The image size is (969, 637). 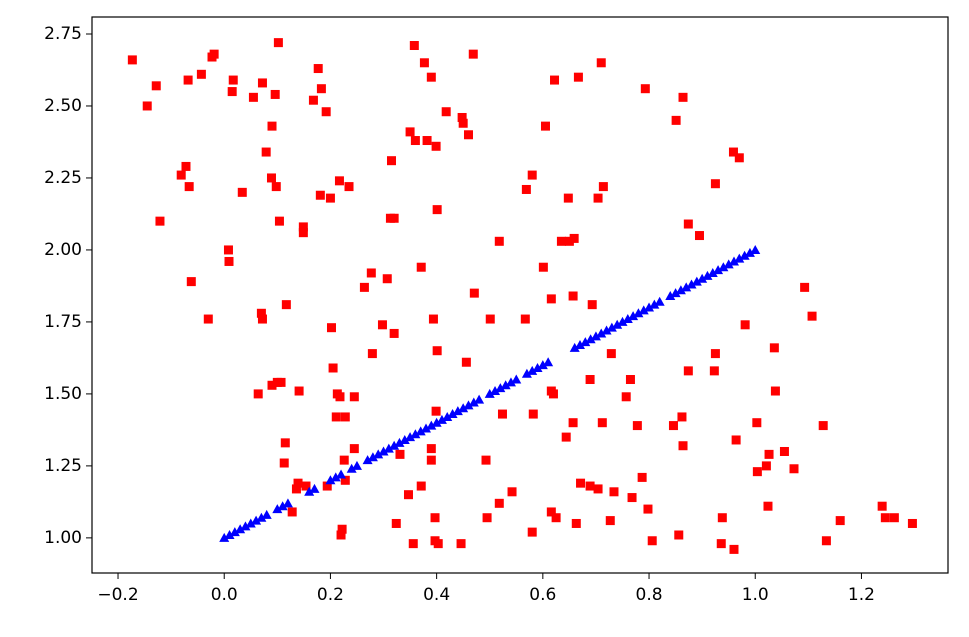 What do you see at coordinates (63, 466) in the screenshot?
I see `y-tick-label: 1.25` at bounding box center [63, 466].